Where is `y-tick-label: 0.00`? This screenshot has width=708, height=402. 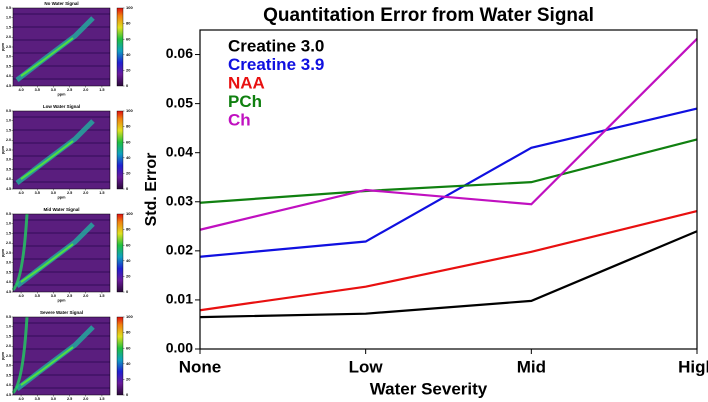 y-tick-label: 0.00 is located at coordinates (179, 348).